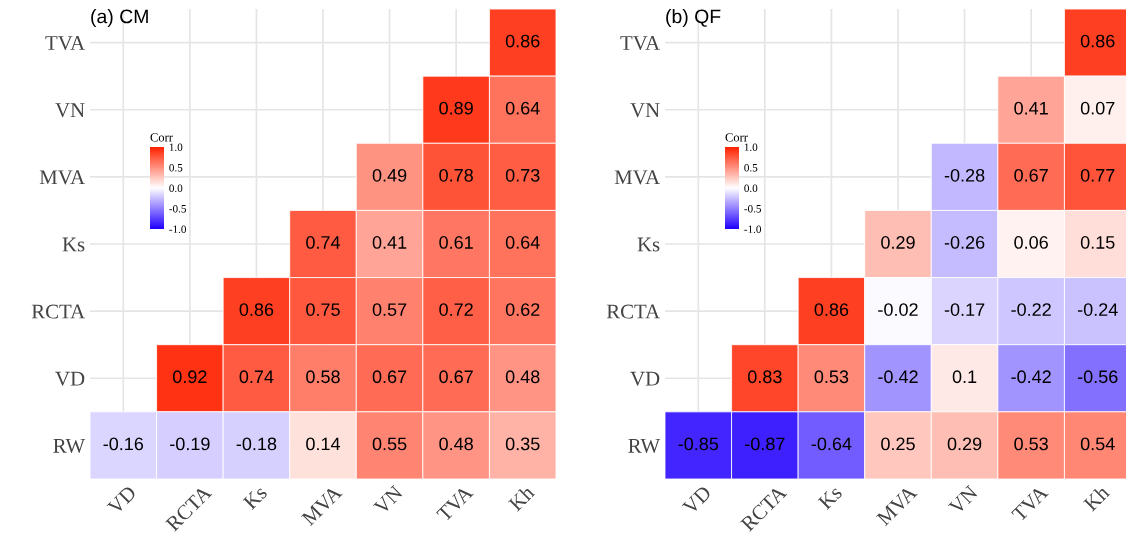 The width and height of the screenshot is (1126, 551). Describe the element at coordinates (323, 444) in the screenshot. I see `data-label: 0.14` at that location.